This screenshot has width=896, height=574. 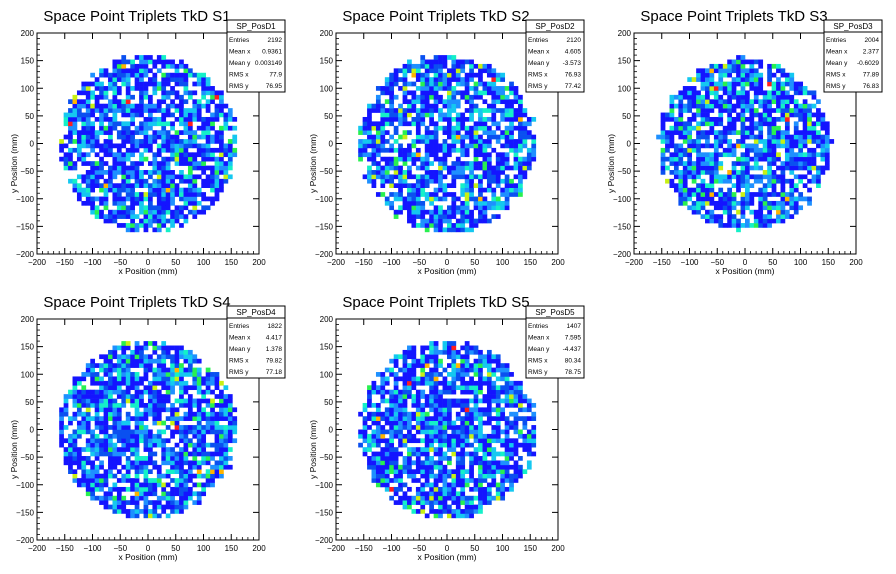 I want to click on y-tick-label: −150, so click(x=25, y=512).